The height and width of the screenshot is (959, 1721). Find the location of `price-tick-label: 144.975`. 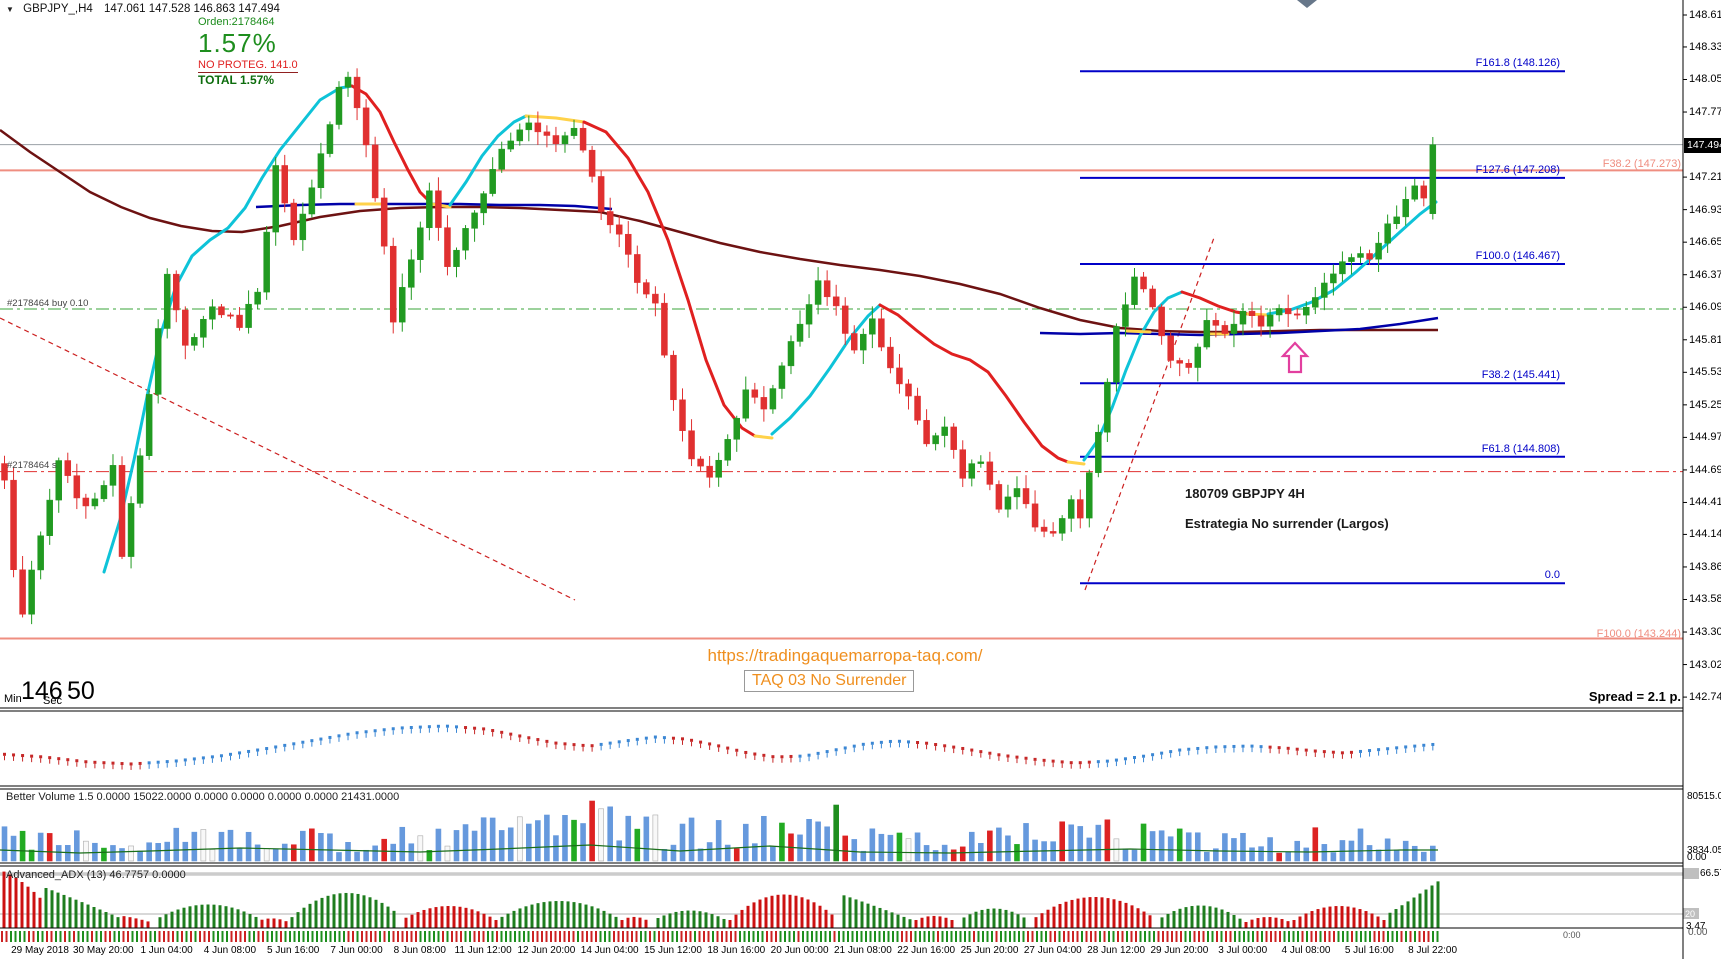

price-tick-label: 144.975 is located at coordinates (1705, 437).